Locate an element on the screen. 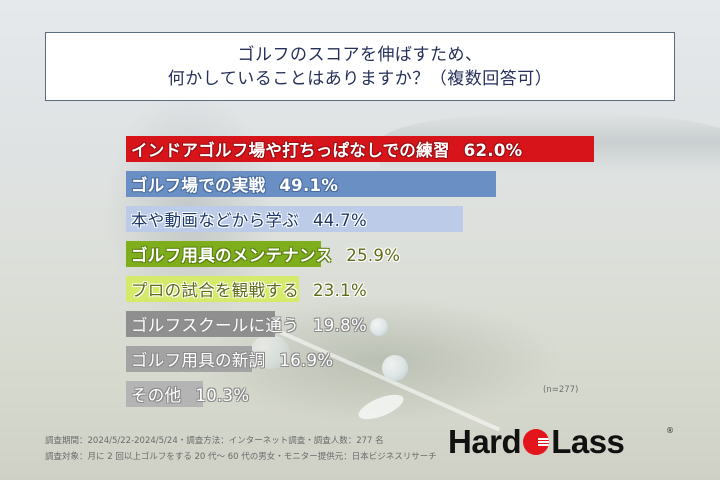 This screenshot has height=480, width=720. question-title-line-1: ゴルフのスコアを伸ばすため、 is located at coordinates (360, 54).